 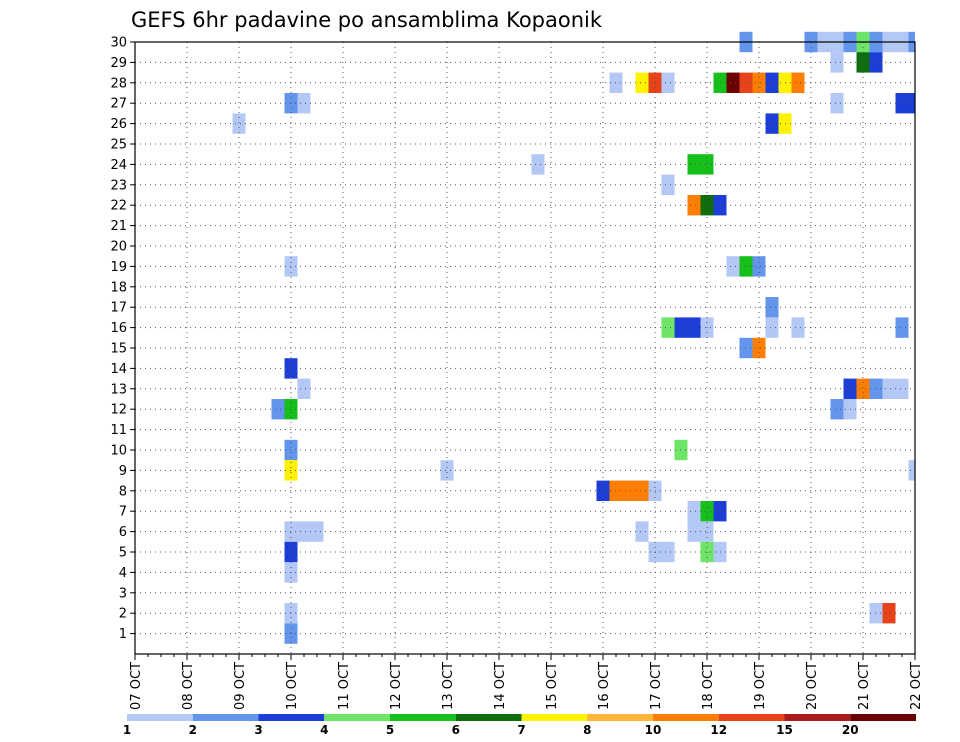 I want to click on x-tick-label: 15 OCT, so click(x=552, y=686).